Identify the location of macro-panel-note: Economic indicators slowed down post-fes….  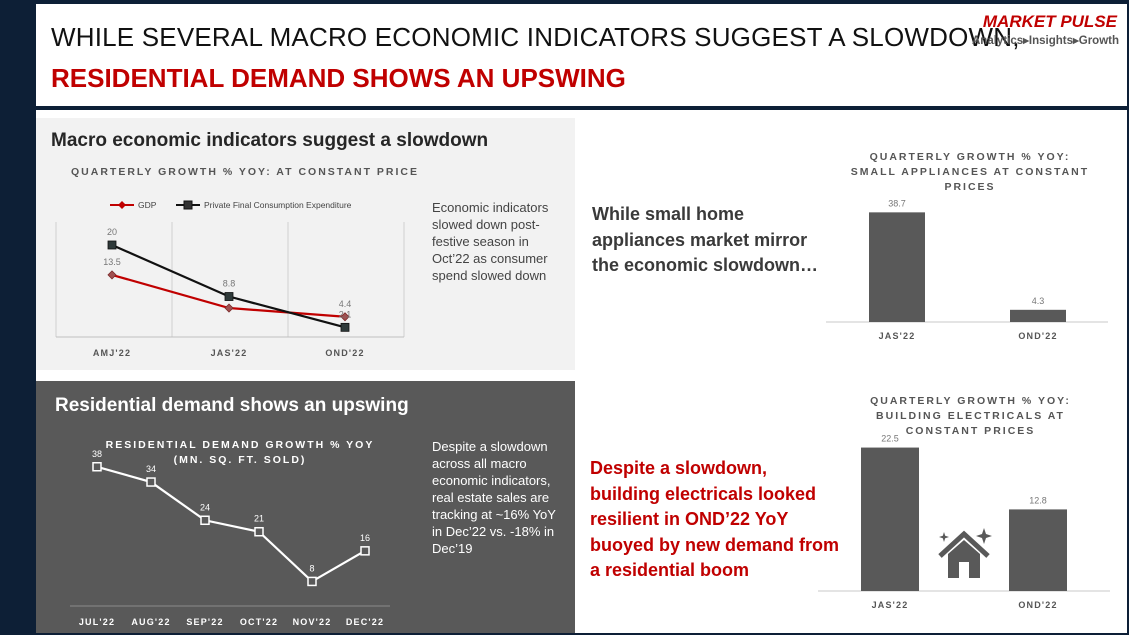
(490, 241).